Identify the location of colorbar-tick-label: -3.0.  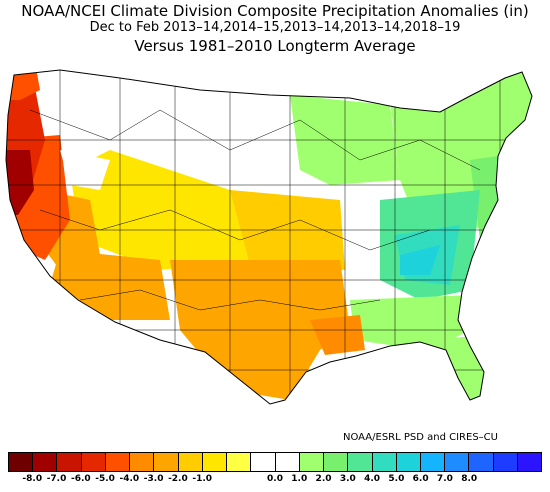
(153, 479).